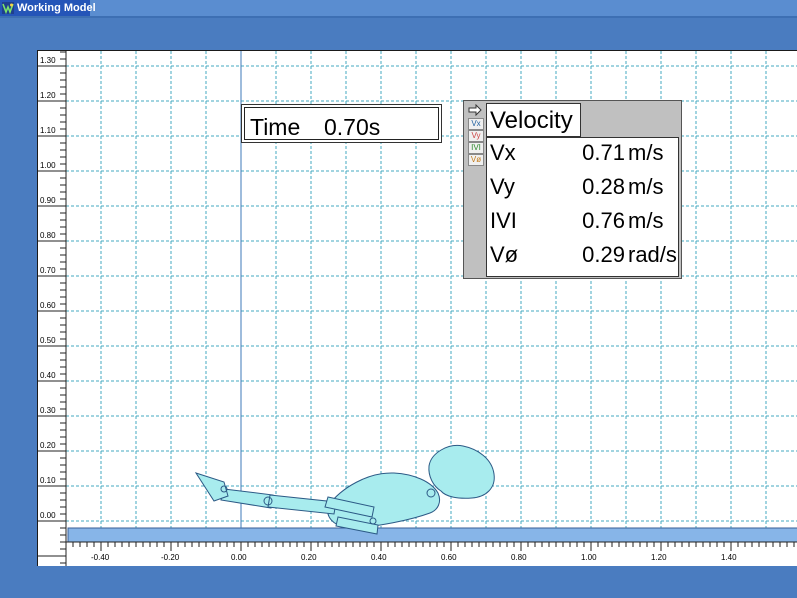 The image size is (797, 598). What do you see at coordinates (603, 254) in the screenshot?
I see `velocity-value: 0.29` at bounding box center [603, 254].